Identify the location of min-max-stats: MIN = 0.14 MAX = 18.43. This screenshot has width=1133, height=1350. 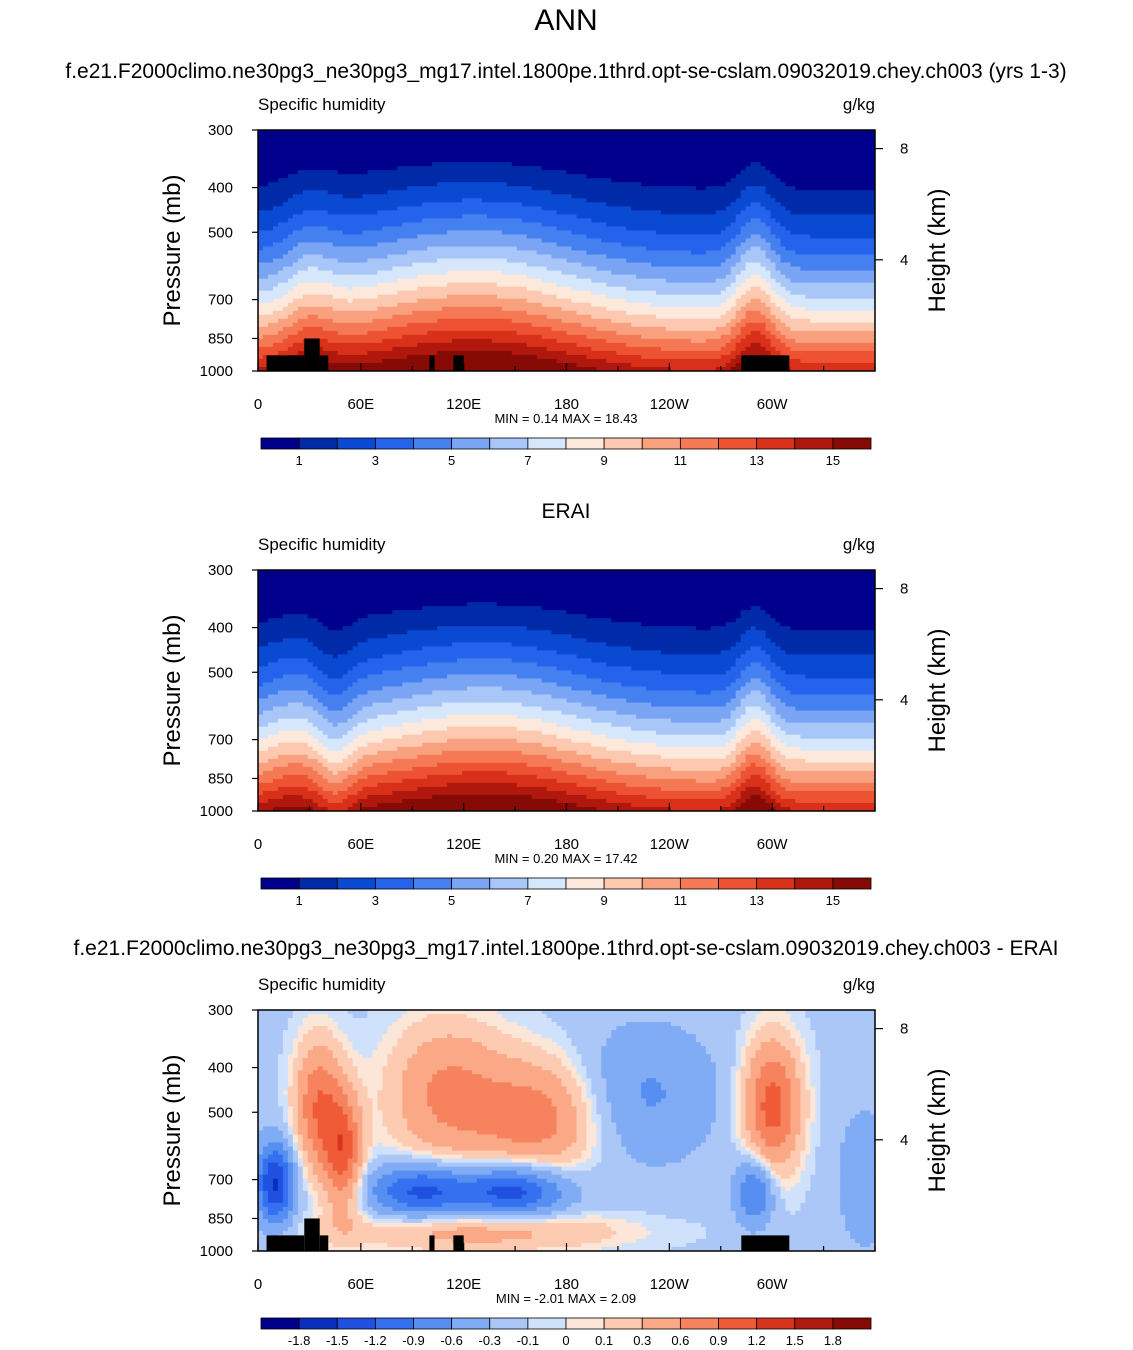
(565, 418).